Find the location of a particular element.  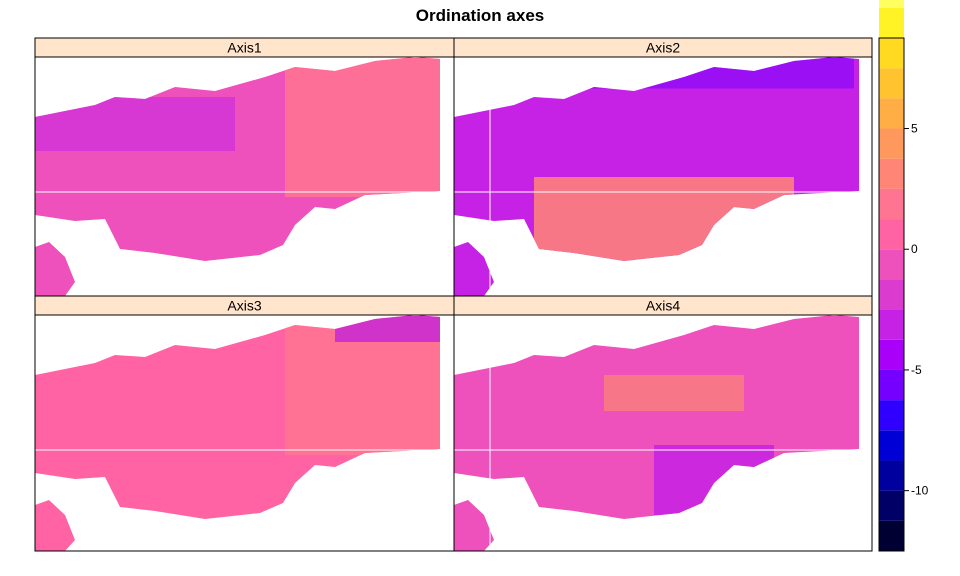

colorbar-tick-label: -10 is located at coordinates (920, 491).